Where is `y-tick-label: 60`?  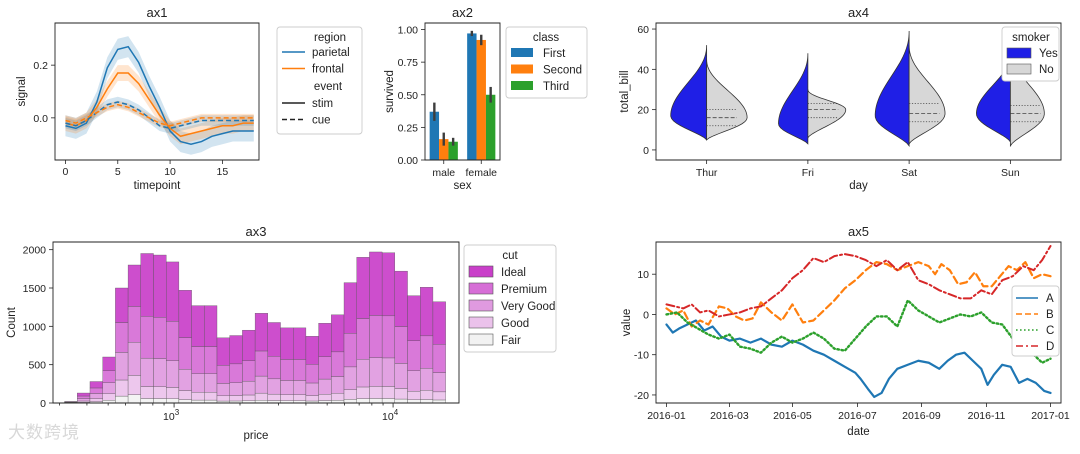 y-tick-label: 60 is located at coordinates (643, 30).